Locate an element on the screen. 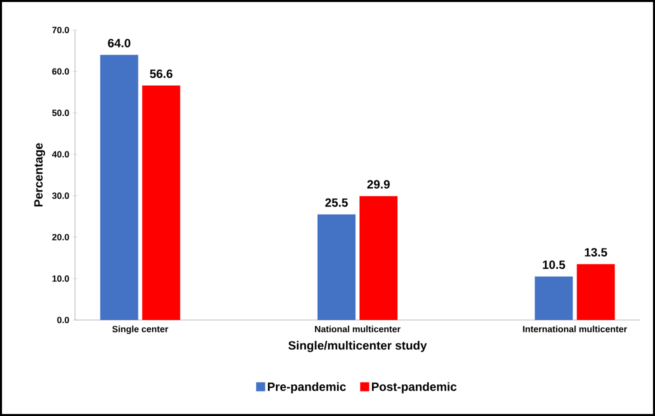  y-axis-title: Percentage is located at coordinates (40, 174).